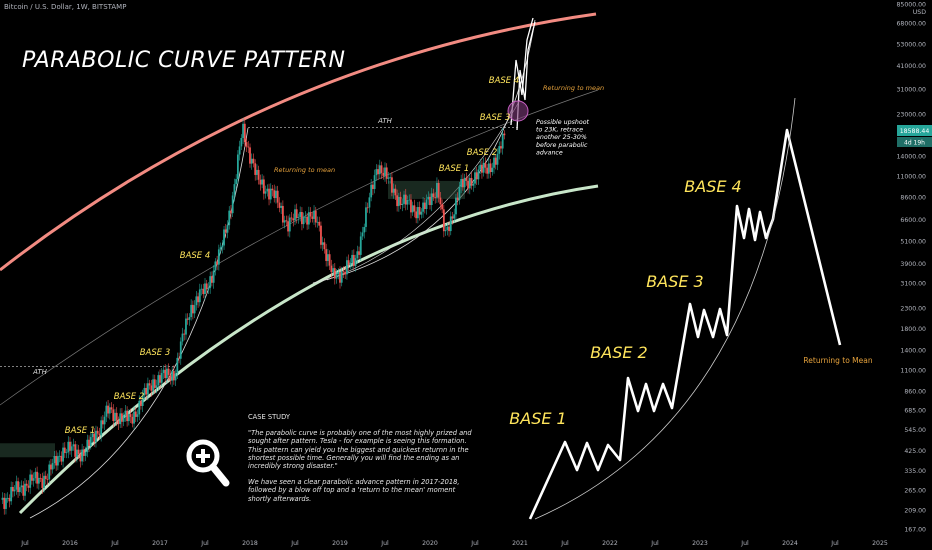 The height and width of the screenshot is (550, 932). Describe the element at coordinates (911, 66) in the screenshot. I see `y-tick-label: 41000.00` at that location.